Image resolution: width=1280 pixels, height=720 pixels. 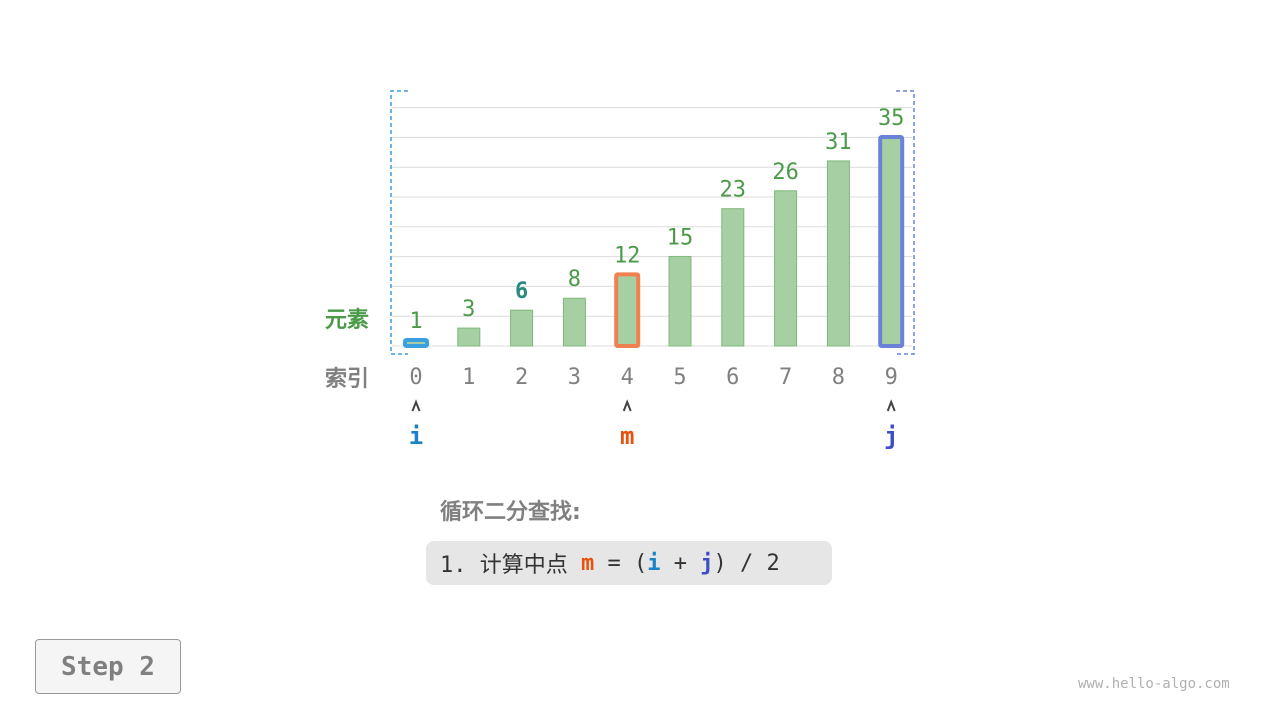 What do you see at coordinates (521, 377) in the screenshot?
I see `index-label-2: 2` at bounding box center [521, 377].